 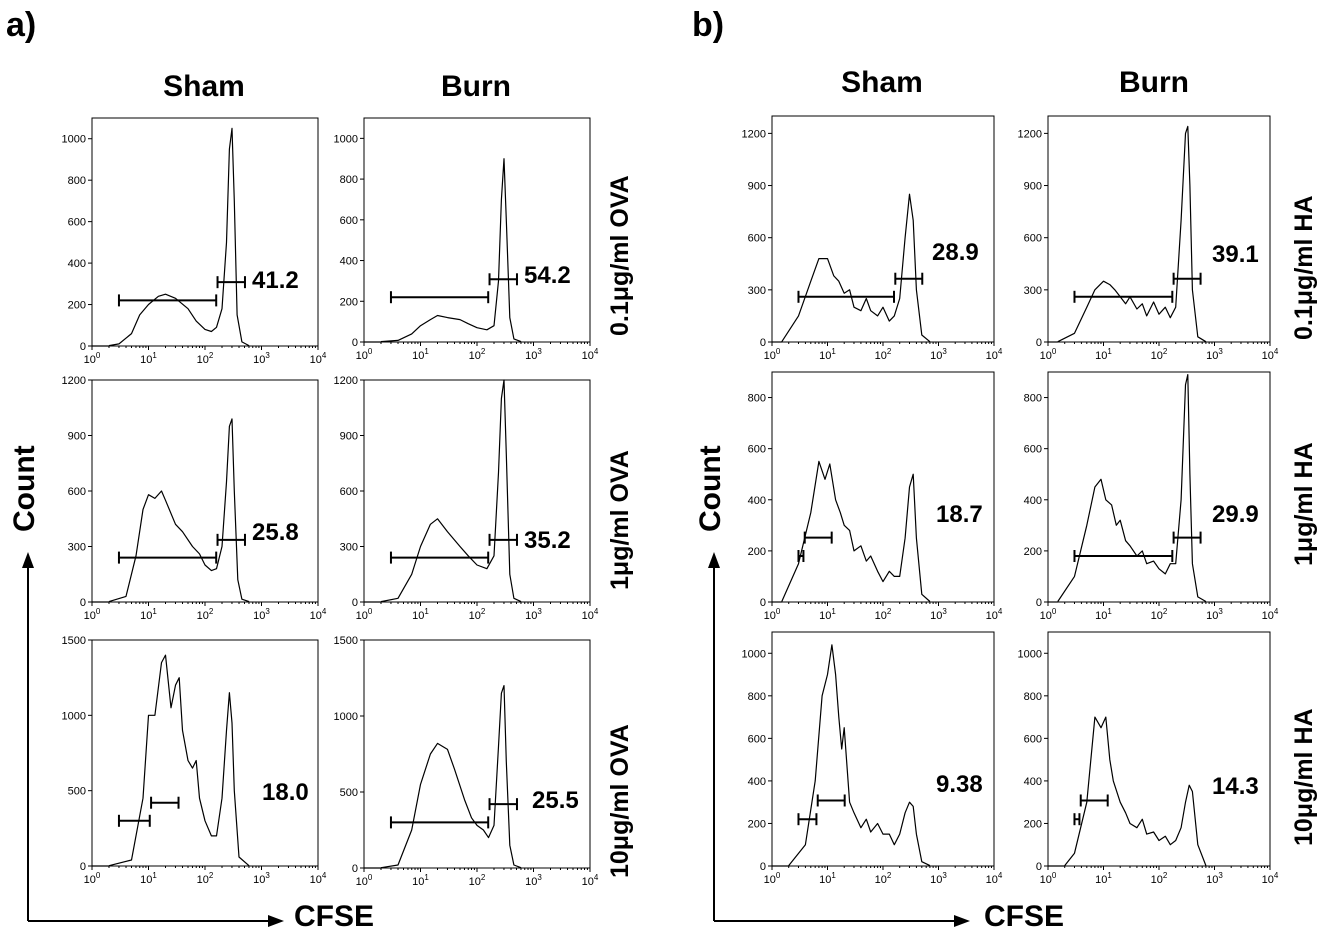 I want to click on histogram-a-burn-1: 0 200 400 600 800 1000 100 10¹ 10² 10³ 10⁴ 54.2, so click(x=466, y=239).